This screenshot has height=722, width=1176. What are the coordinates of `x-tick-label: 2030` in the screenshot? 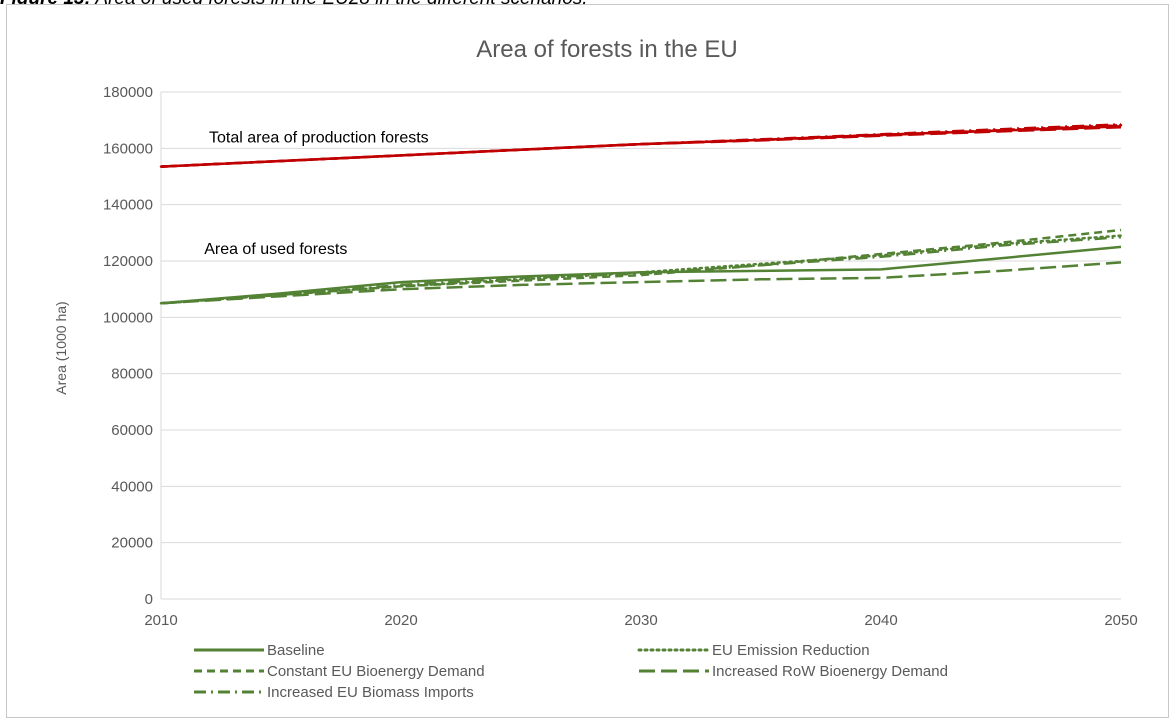 It's located at (640, 620).